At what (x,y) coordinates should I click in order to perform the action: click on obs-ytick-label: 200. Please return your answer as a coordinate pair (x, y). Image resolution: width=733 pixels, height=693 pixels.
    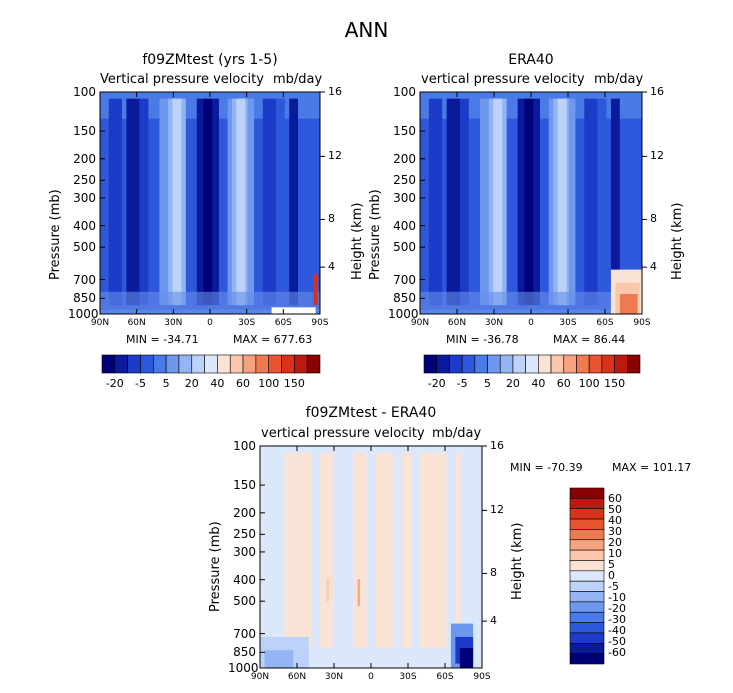
    Looking at the image, I should click on (404, 158).